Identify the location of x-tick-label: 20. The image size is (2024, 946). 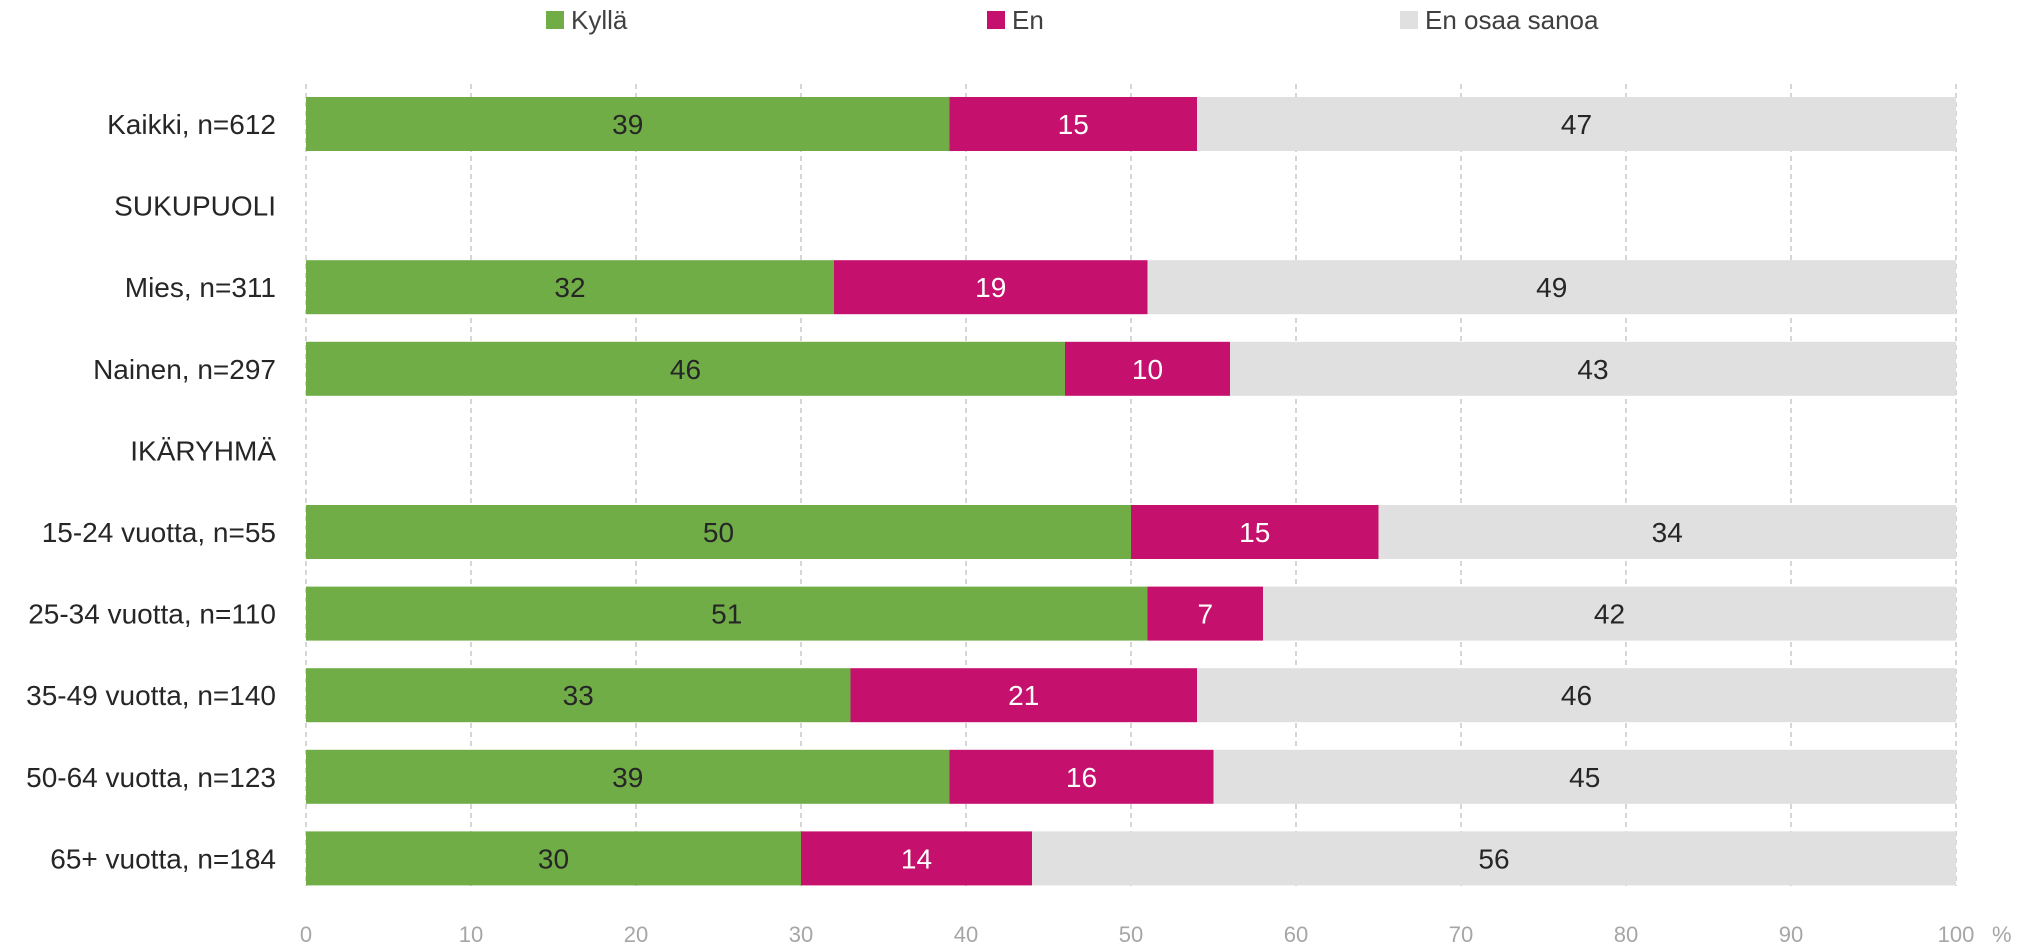
(636, 934).